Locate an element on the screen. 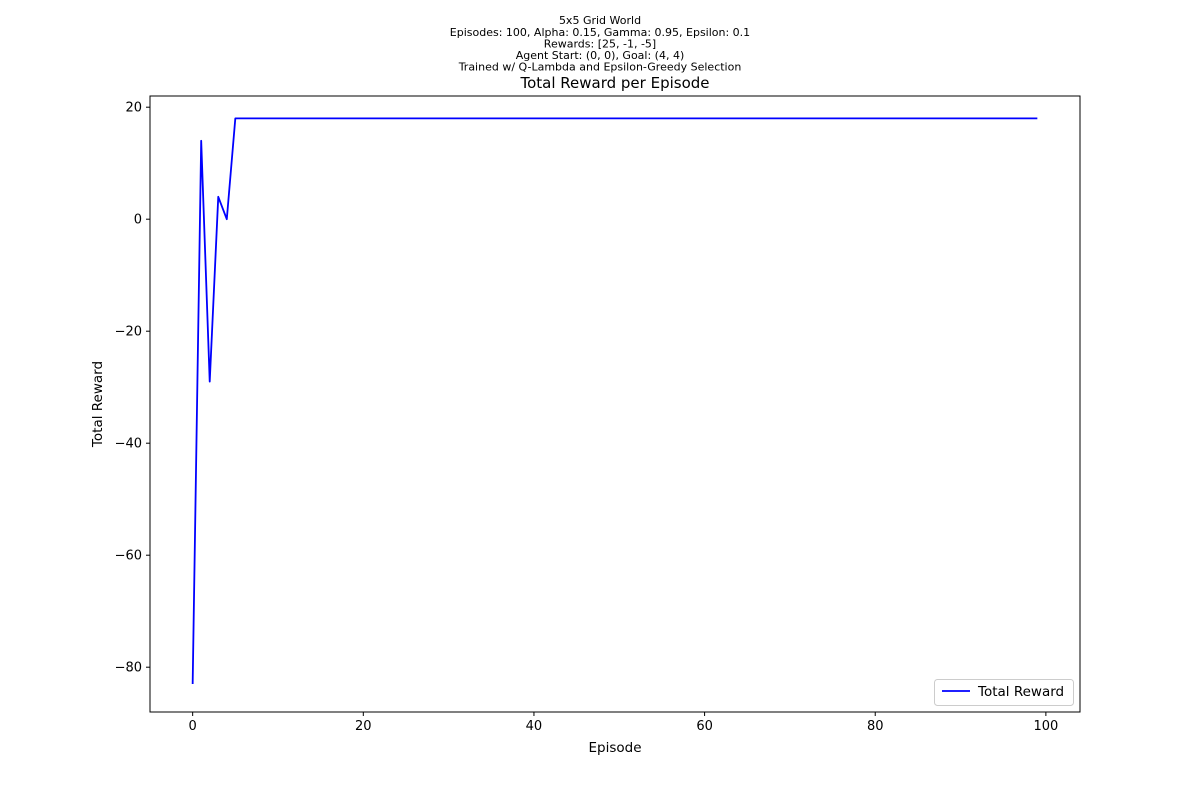 The height and width of the screenshot is (800, 1200). x-tick-label: 40 is located at coordinates (534, 726).